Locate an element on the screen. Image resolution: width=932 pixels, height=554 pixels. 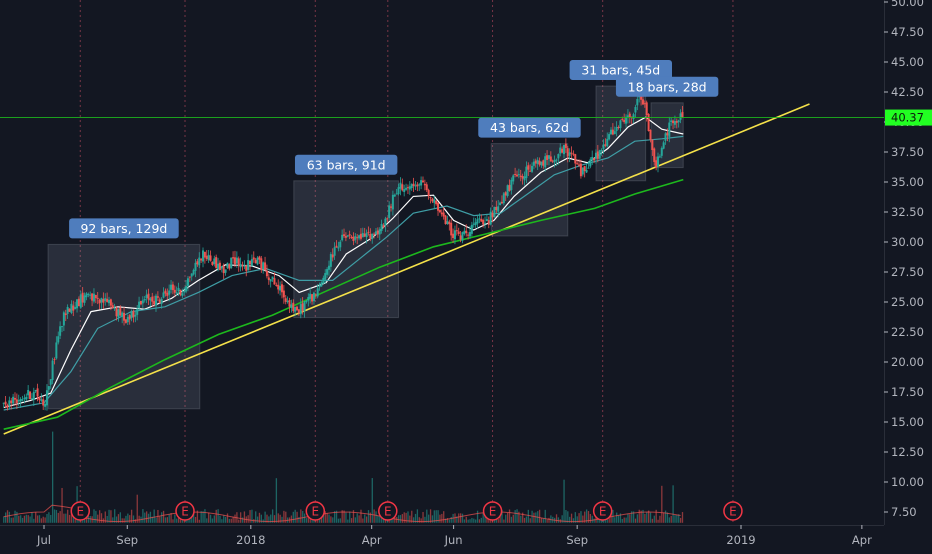
time-axis-label: Sep is located at coordinates (577, 540).